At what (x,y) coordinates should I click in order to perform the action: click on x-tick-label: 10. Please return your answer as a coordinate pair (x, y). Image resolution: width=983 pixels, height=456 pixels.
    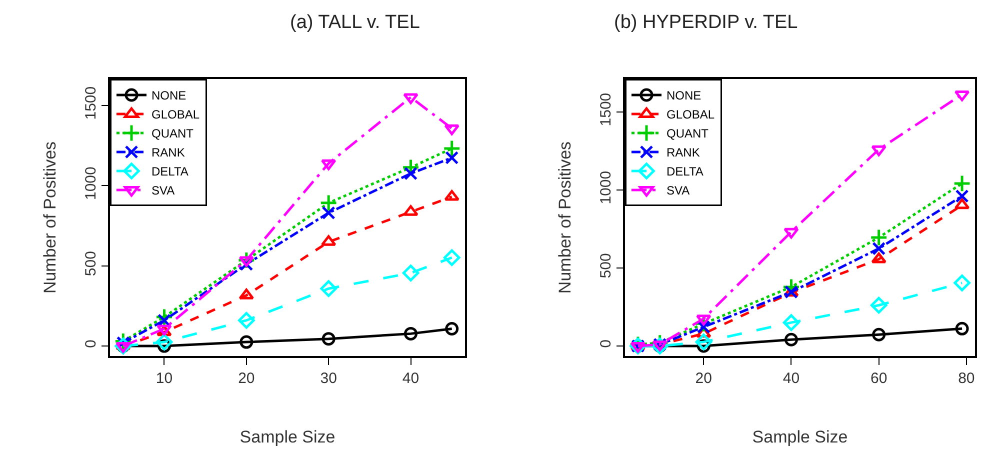
    Looking at the image, I should click on (164, 378).